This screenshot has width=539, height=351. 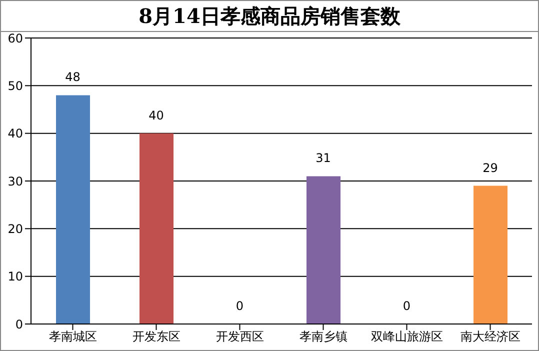 What do you see at coordinates (490, 337) in the screenshot?
I see `x-tick-label: 南大经济区` at bounding box center [490, 337].